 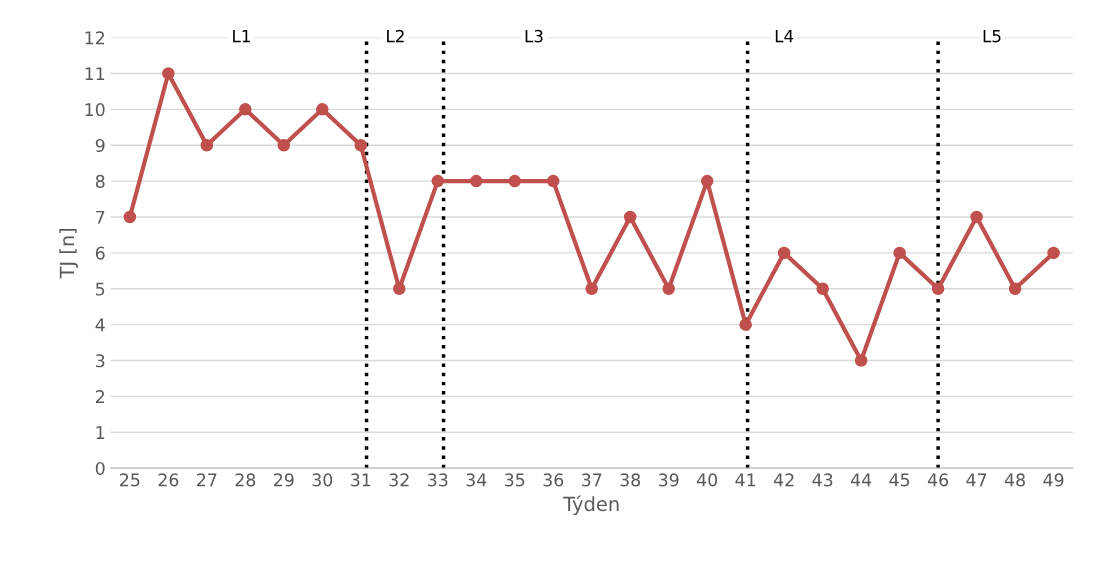 I want to click on x-axis-title: Týden, so click(x=591, y=505).